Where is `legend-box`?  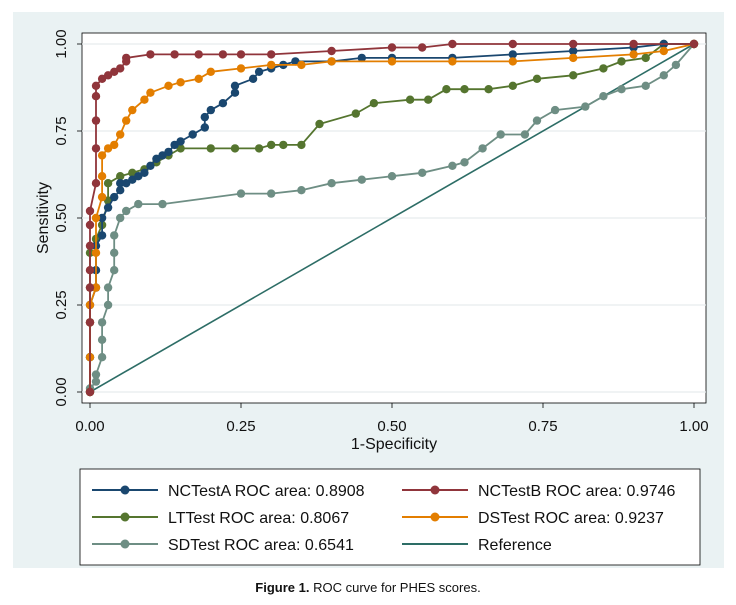 legend-box is located at coordinates (390, 517).